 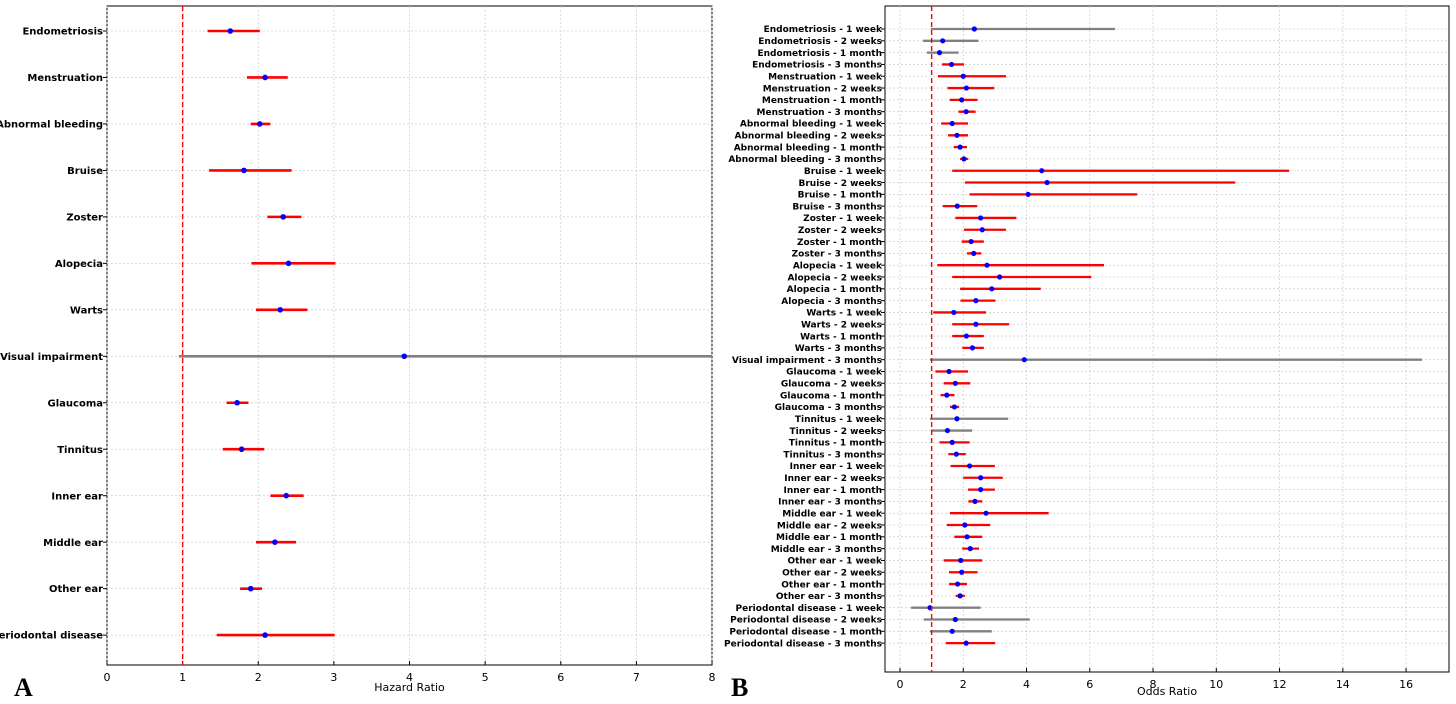 What do you see at coordinates (817, 66) in the screenshot?
I see `row-label: Endometriosis - 3 months` at bounding box center [817, 66].